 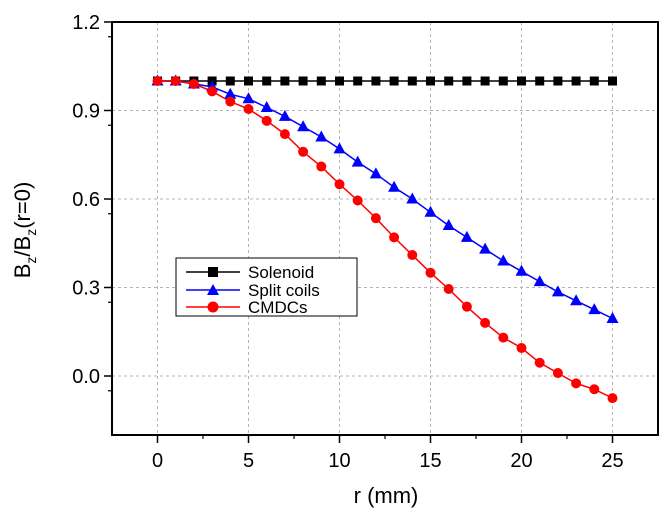 I want to click on y-tick-label-0: 0.0, so click(x=86, y=377).